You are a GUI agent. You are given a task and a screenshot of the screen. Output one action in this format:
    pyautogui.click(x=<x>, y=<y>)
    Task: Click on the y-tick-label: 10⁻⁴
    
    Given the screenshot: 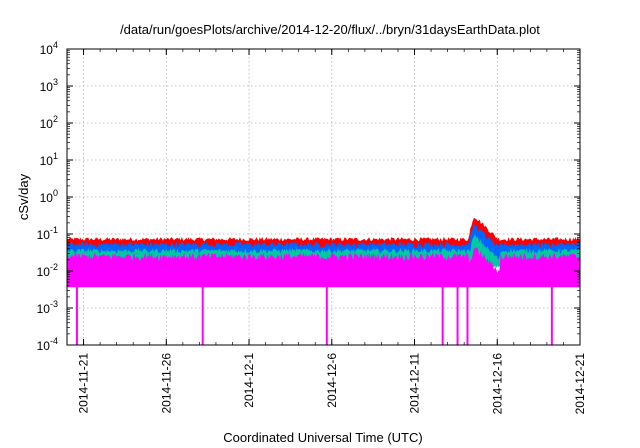 What is the action you would take?
    pyautogui.click(x=47, y=344)
    